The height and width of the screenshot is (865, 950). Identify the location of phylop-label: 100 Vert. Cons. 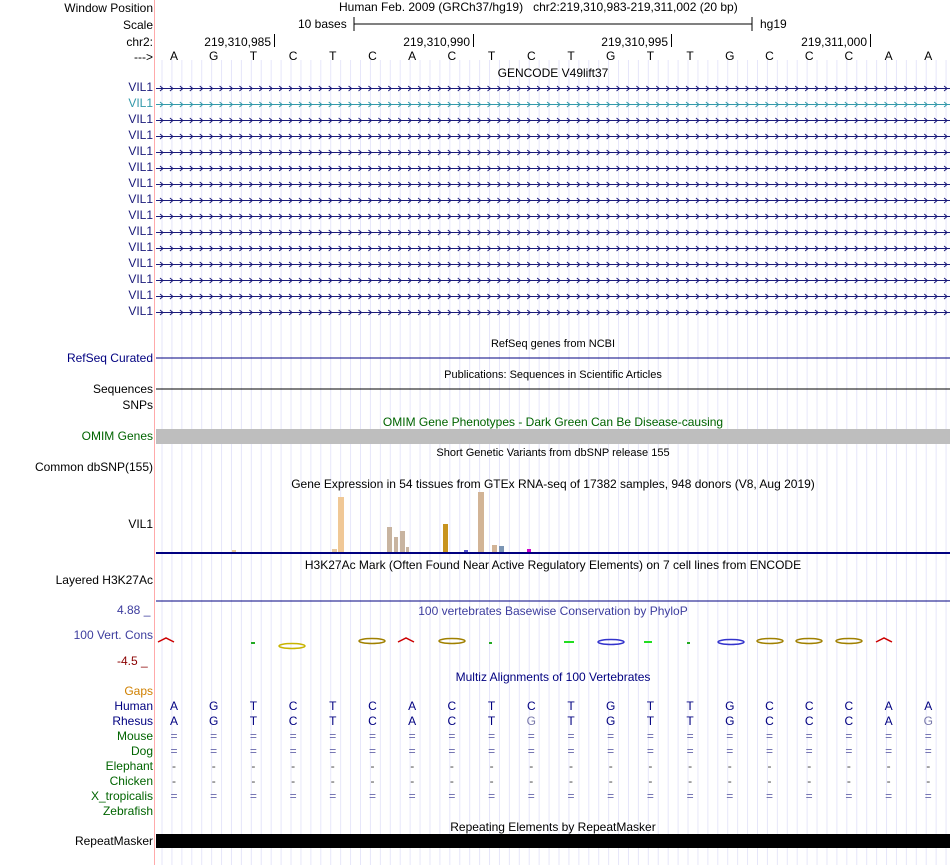
(113, 635).